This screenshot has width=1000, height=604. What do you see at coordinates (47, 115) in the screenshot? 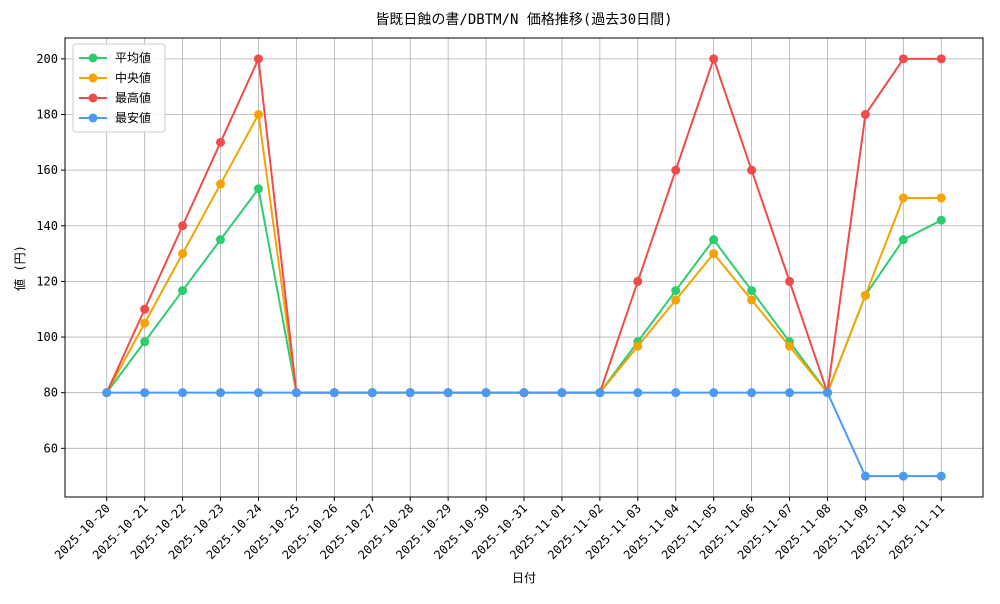
I see `y-tick-label: 180` at bounding box center [47, 115].